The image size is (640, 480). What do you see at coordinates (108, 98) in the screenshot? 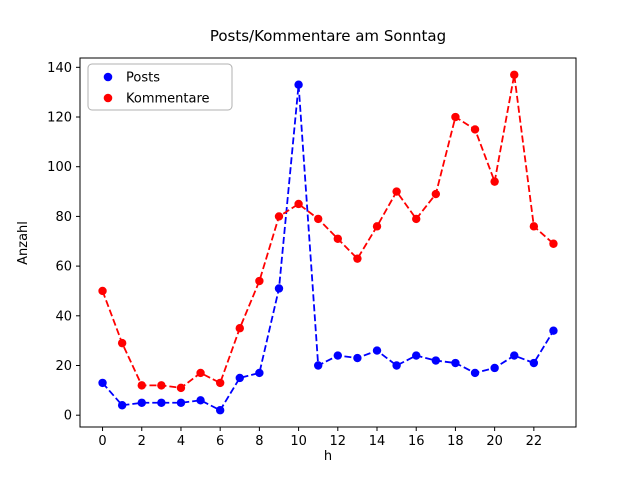
I see `legend-marker-kommentare` at bounding box center [108, 98].